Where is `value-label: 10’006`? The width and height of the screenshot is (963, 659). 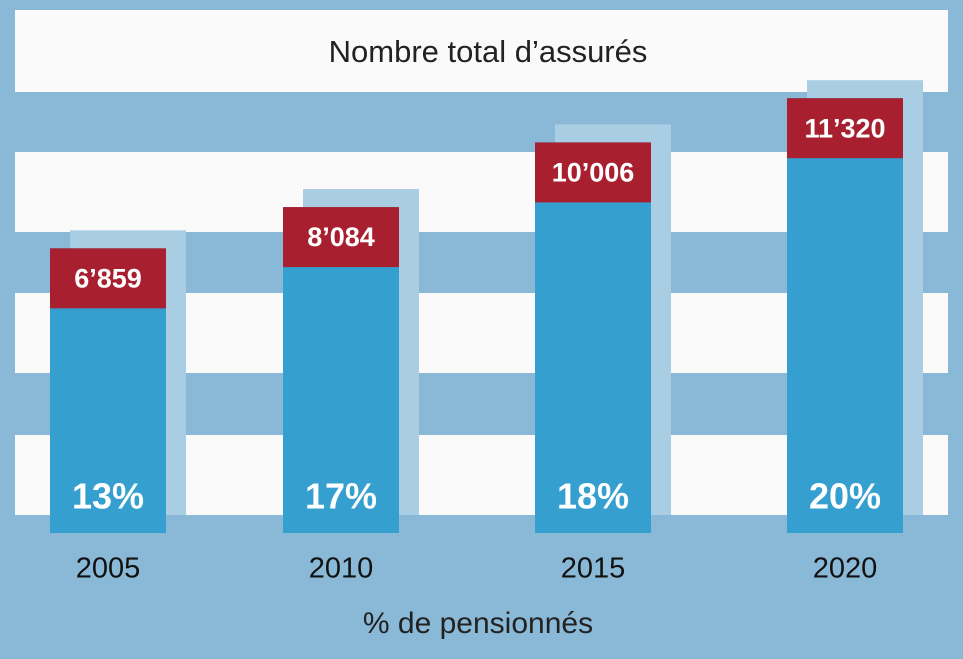 value-label: 10’006 is located at coordinates (593, 173).